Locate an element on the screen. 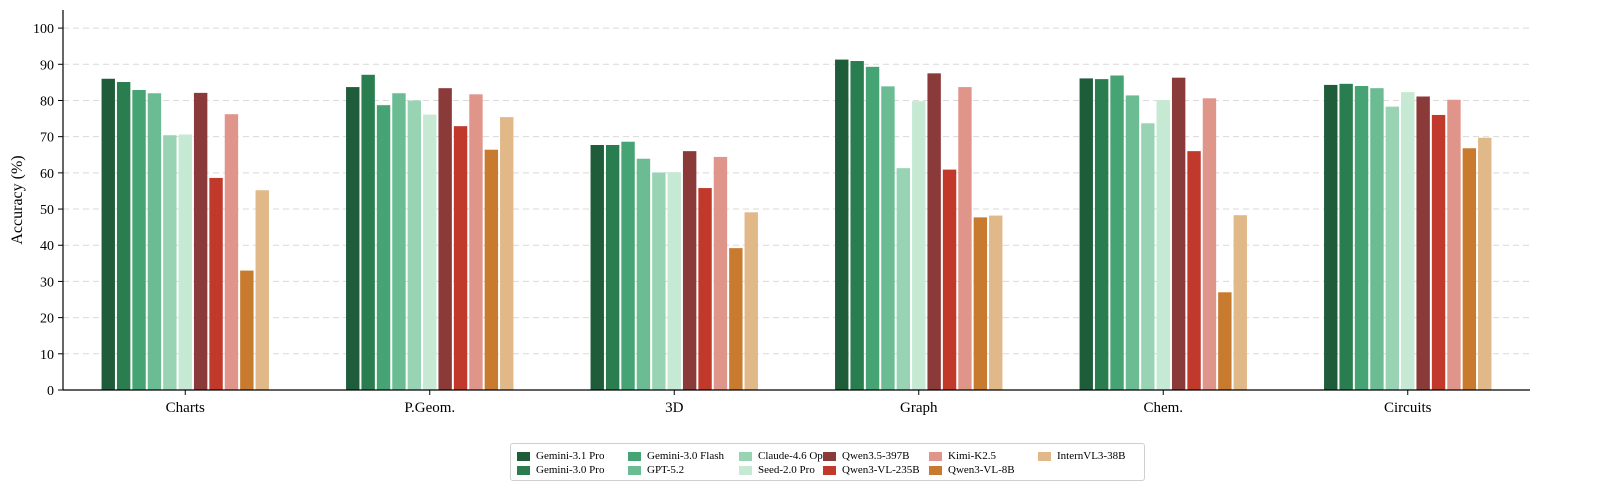  bar-chem--9 is located at coordinates (1225, 341).